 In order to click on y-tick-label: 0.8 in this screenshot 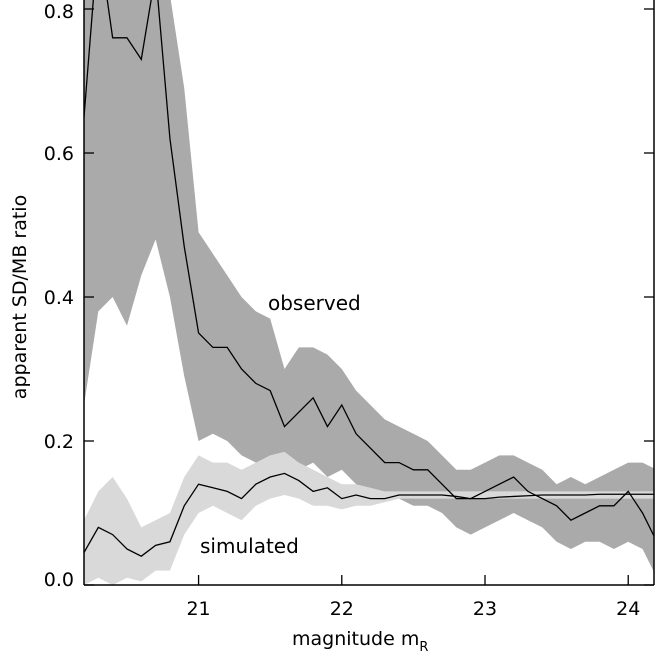, I will do `click(59, 12)`.